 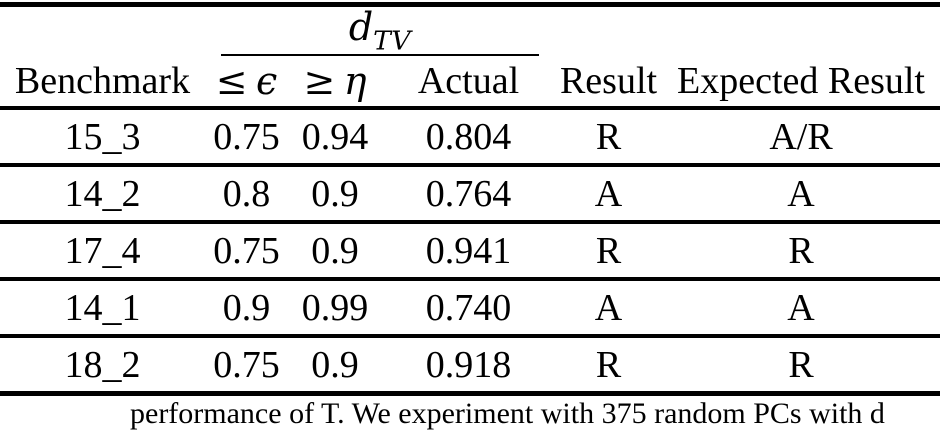 What do you see at coordinates (102, 251) in the screenshot?
I see `benchmark-cell: 17_4` at bounding box center [102, 251].